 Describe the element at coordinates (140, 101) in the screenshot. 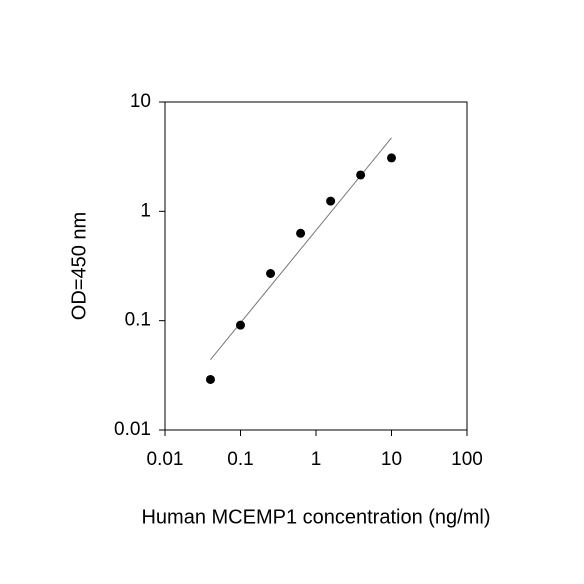

I see `y-tick-label: 10` at that location.